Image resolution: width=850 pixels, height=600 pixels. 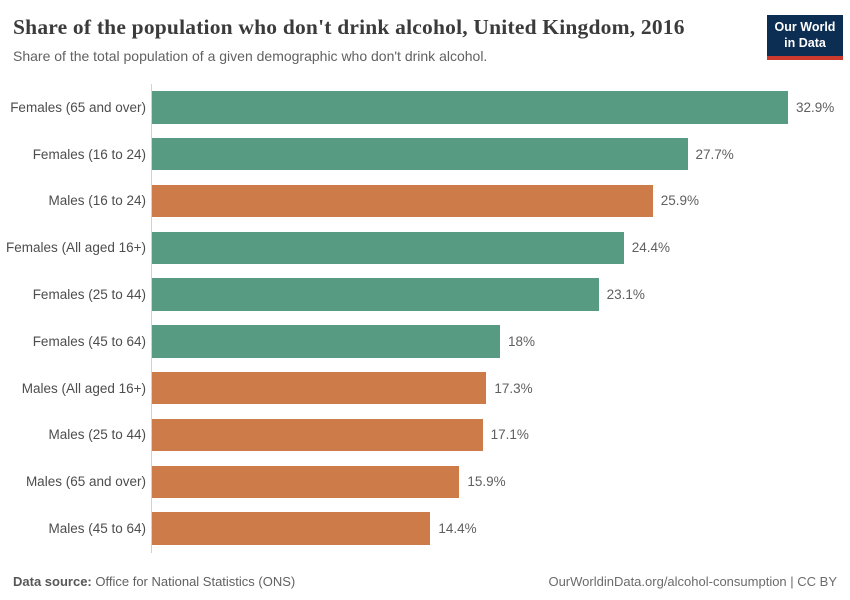 What do you see at coordinates (486, 482) in the screenshot?
I see `value-label: 15.9%` at bounding box center [486, 482].